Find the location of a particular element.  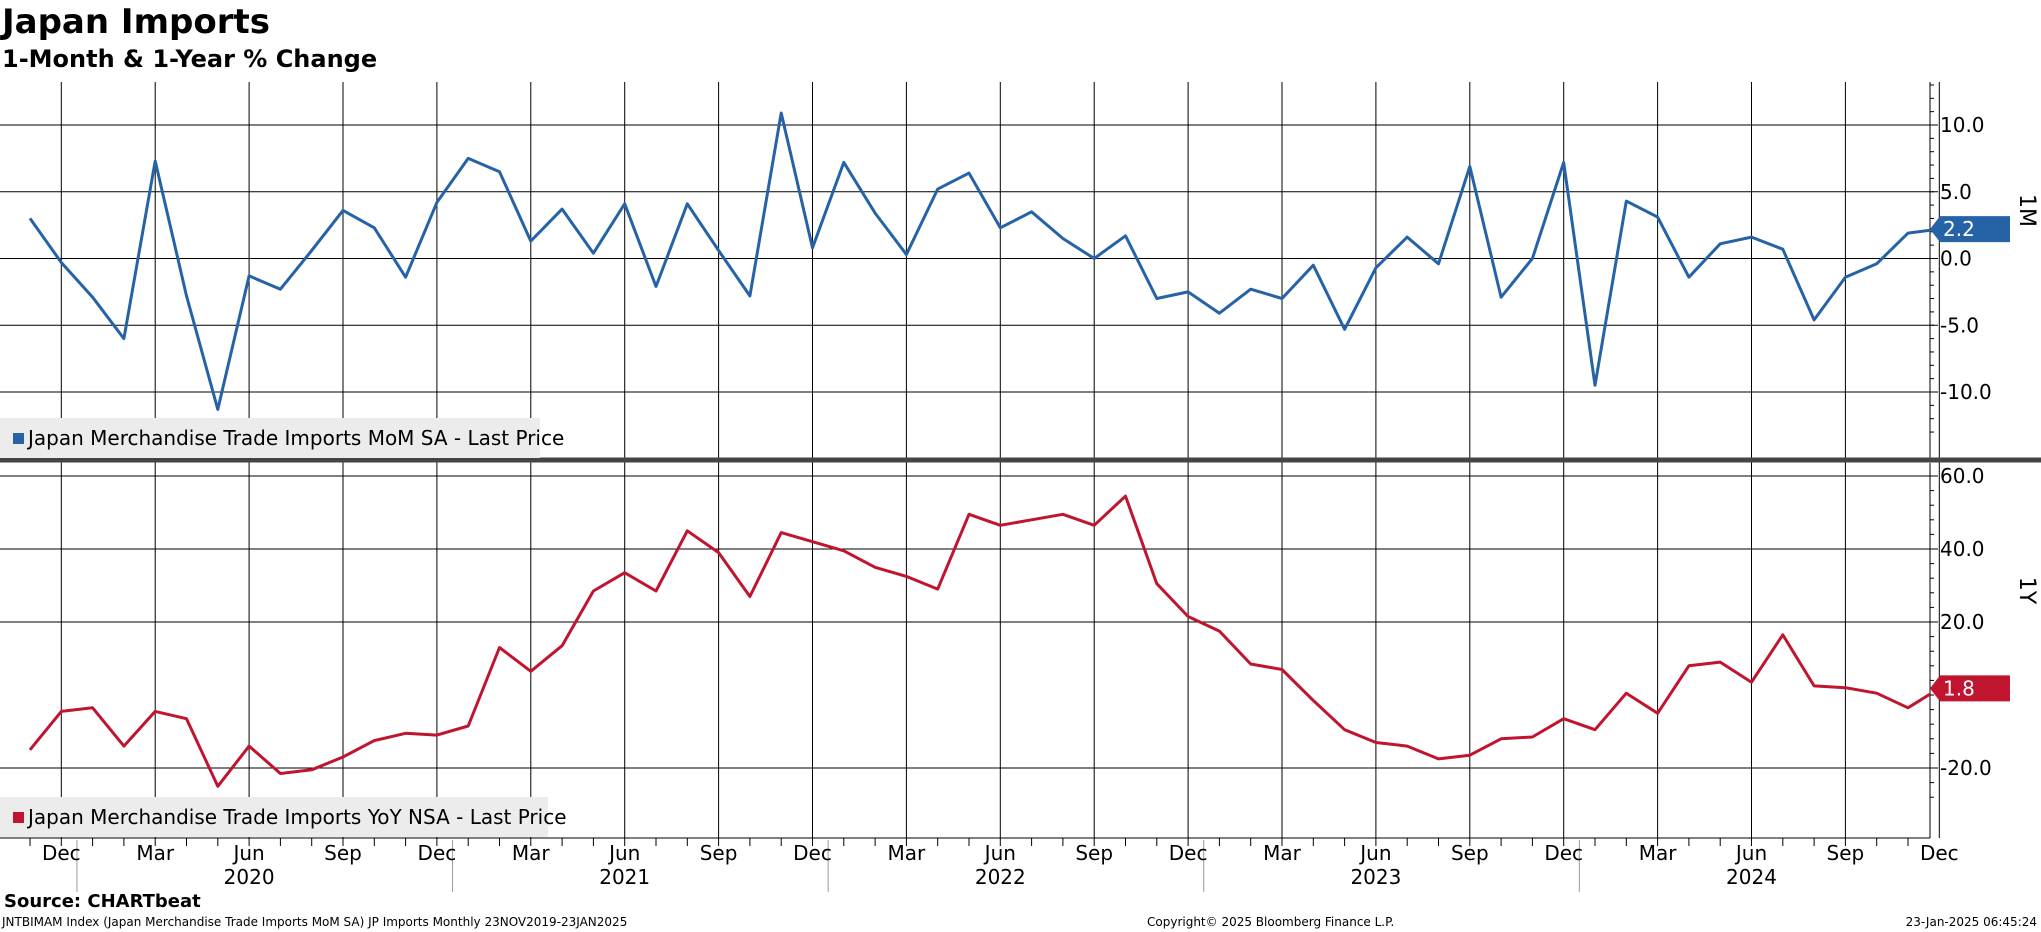

chart-subtitle: 1-Month & 1-Year % Change is located at coordinates (190, 59).